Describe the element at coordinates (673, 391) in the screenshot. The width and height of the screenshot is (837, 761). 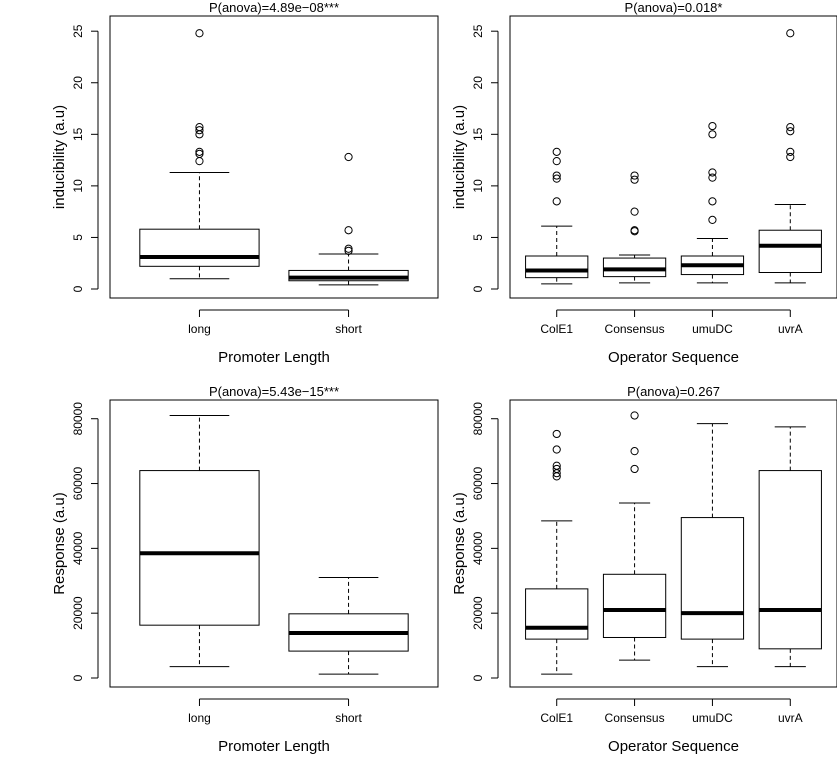
I see `chart-title: P(anova)=0.267` at that location.